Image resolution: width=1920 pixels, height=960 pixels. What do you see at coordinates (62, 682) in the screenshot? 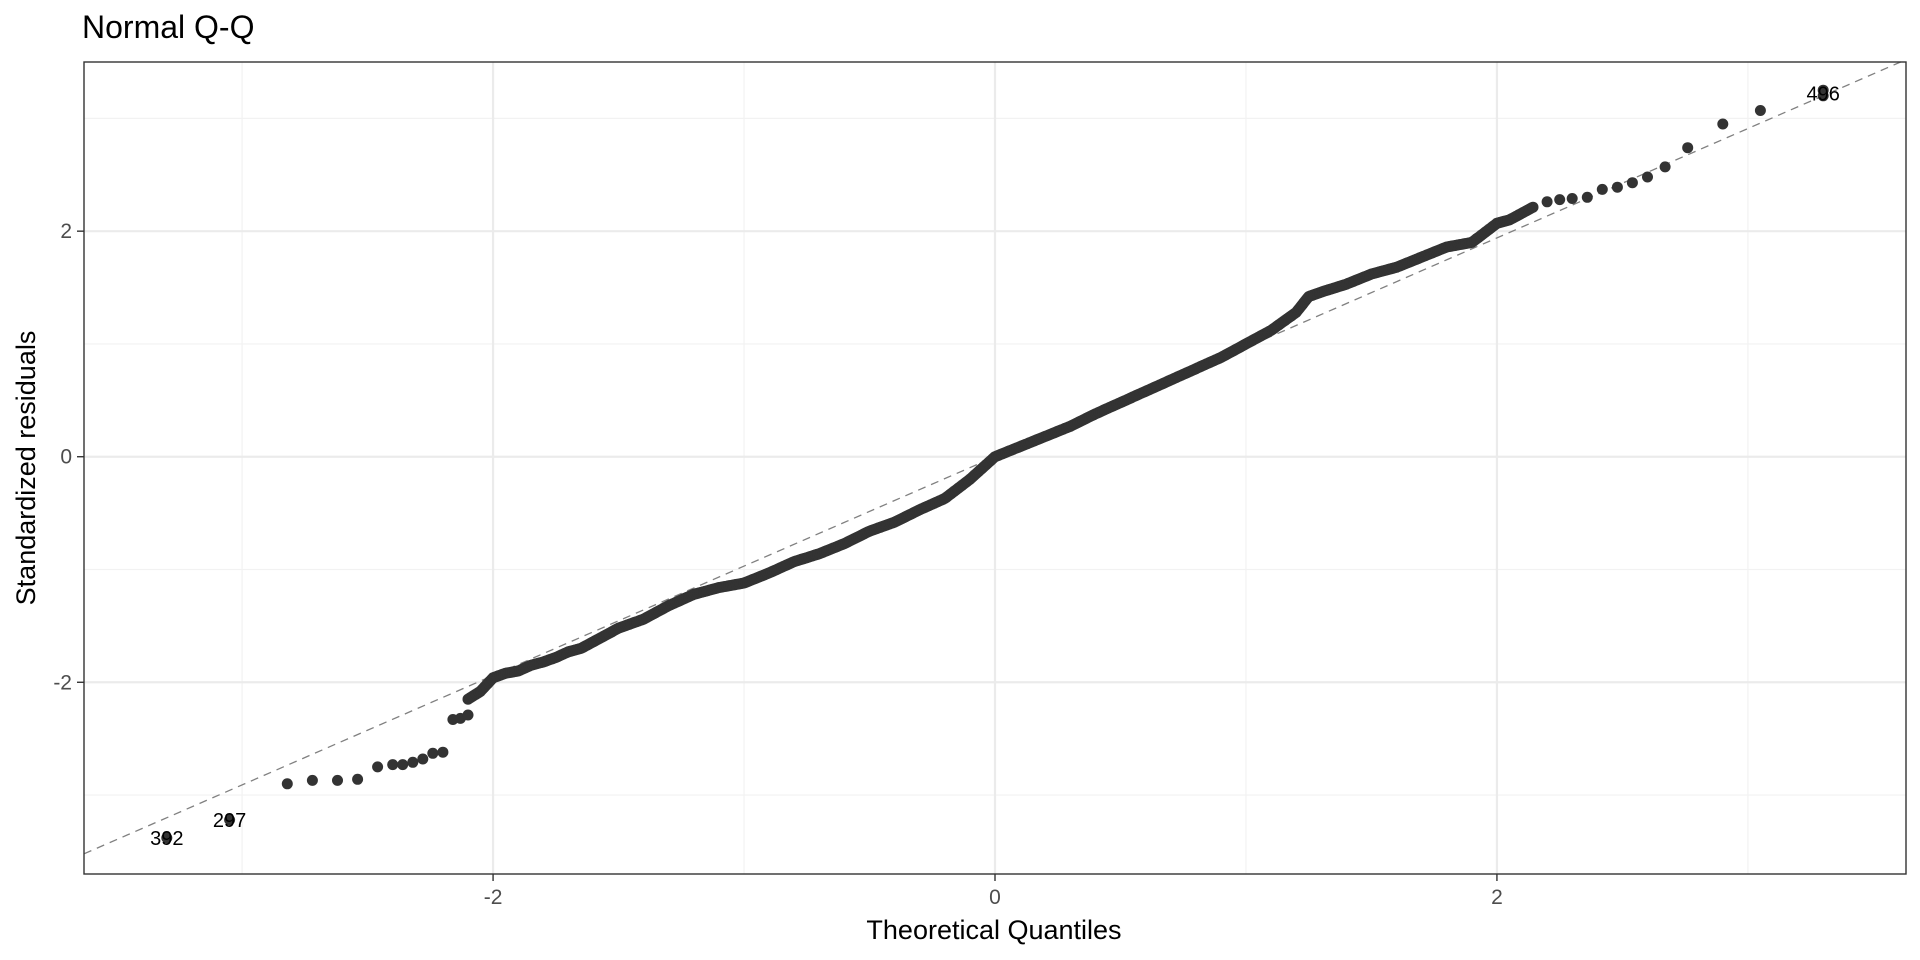
I see `y-tick-label: -2` at bounding box center [62, 682].